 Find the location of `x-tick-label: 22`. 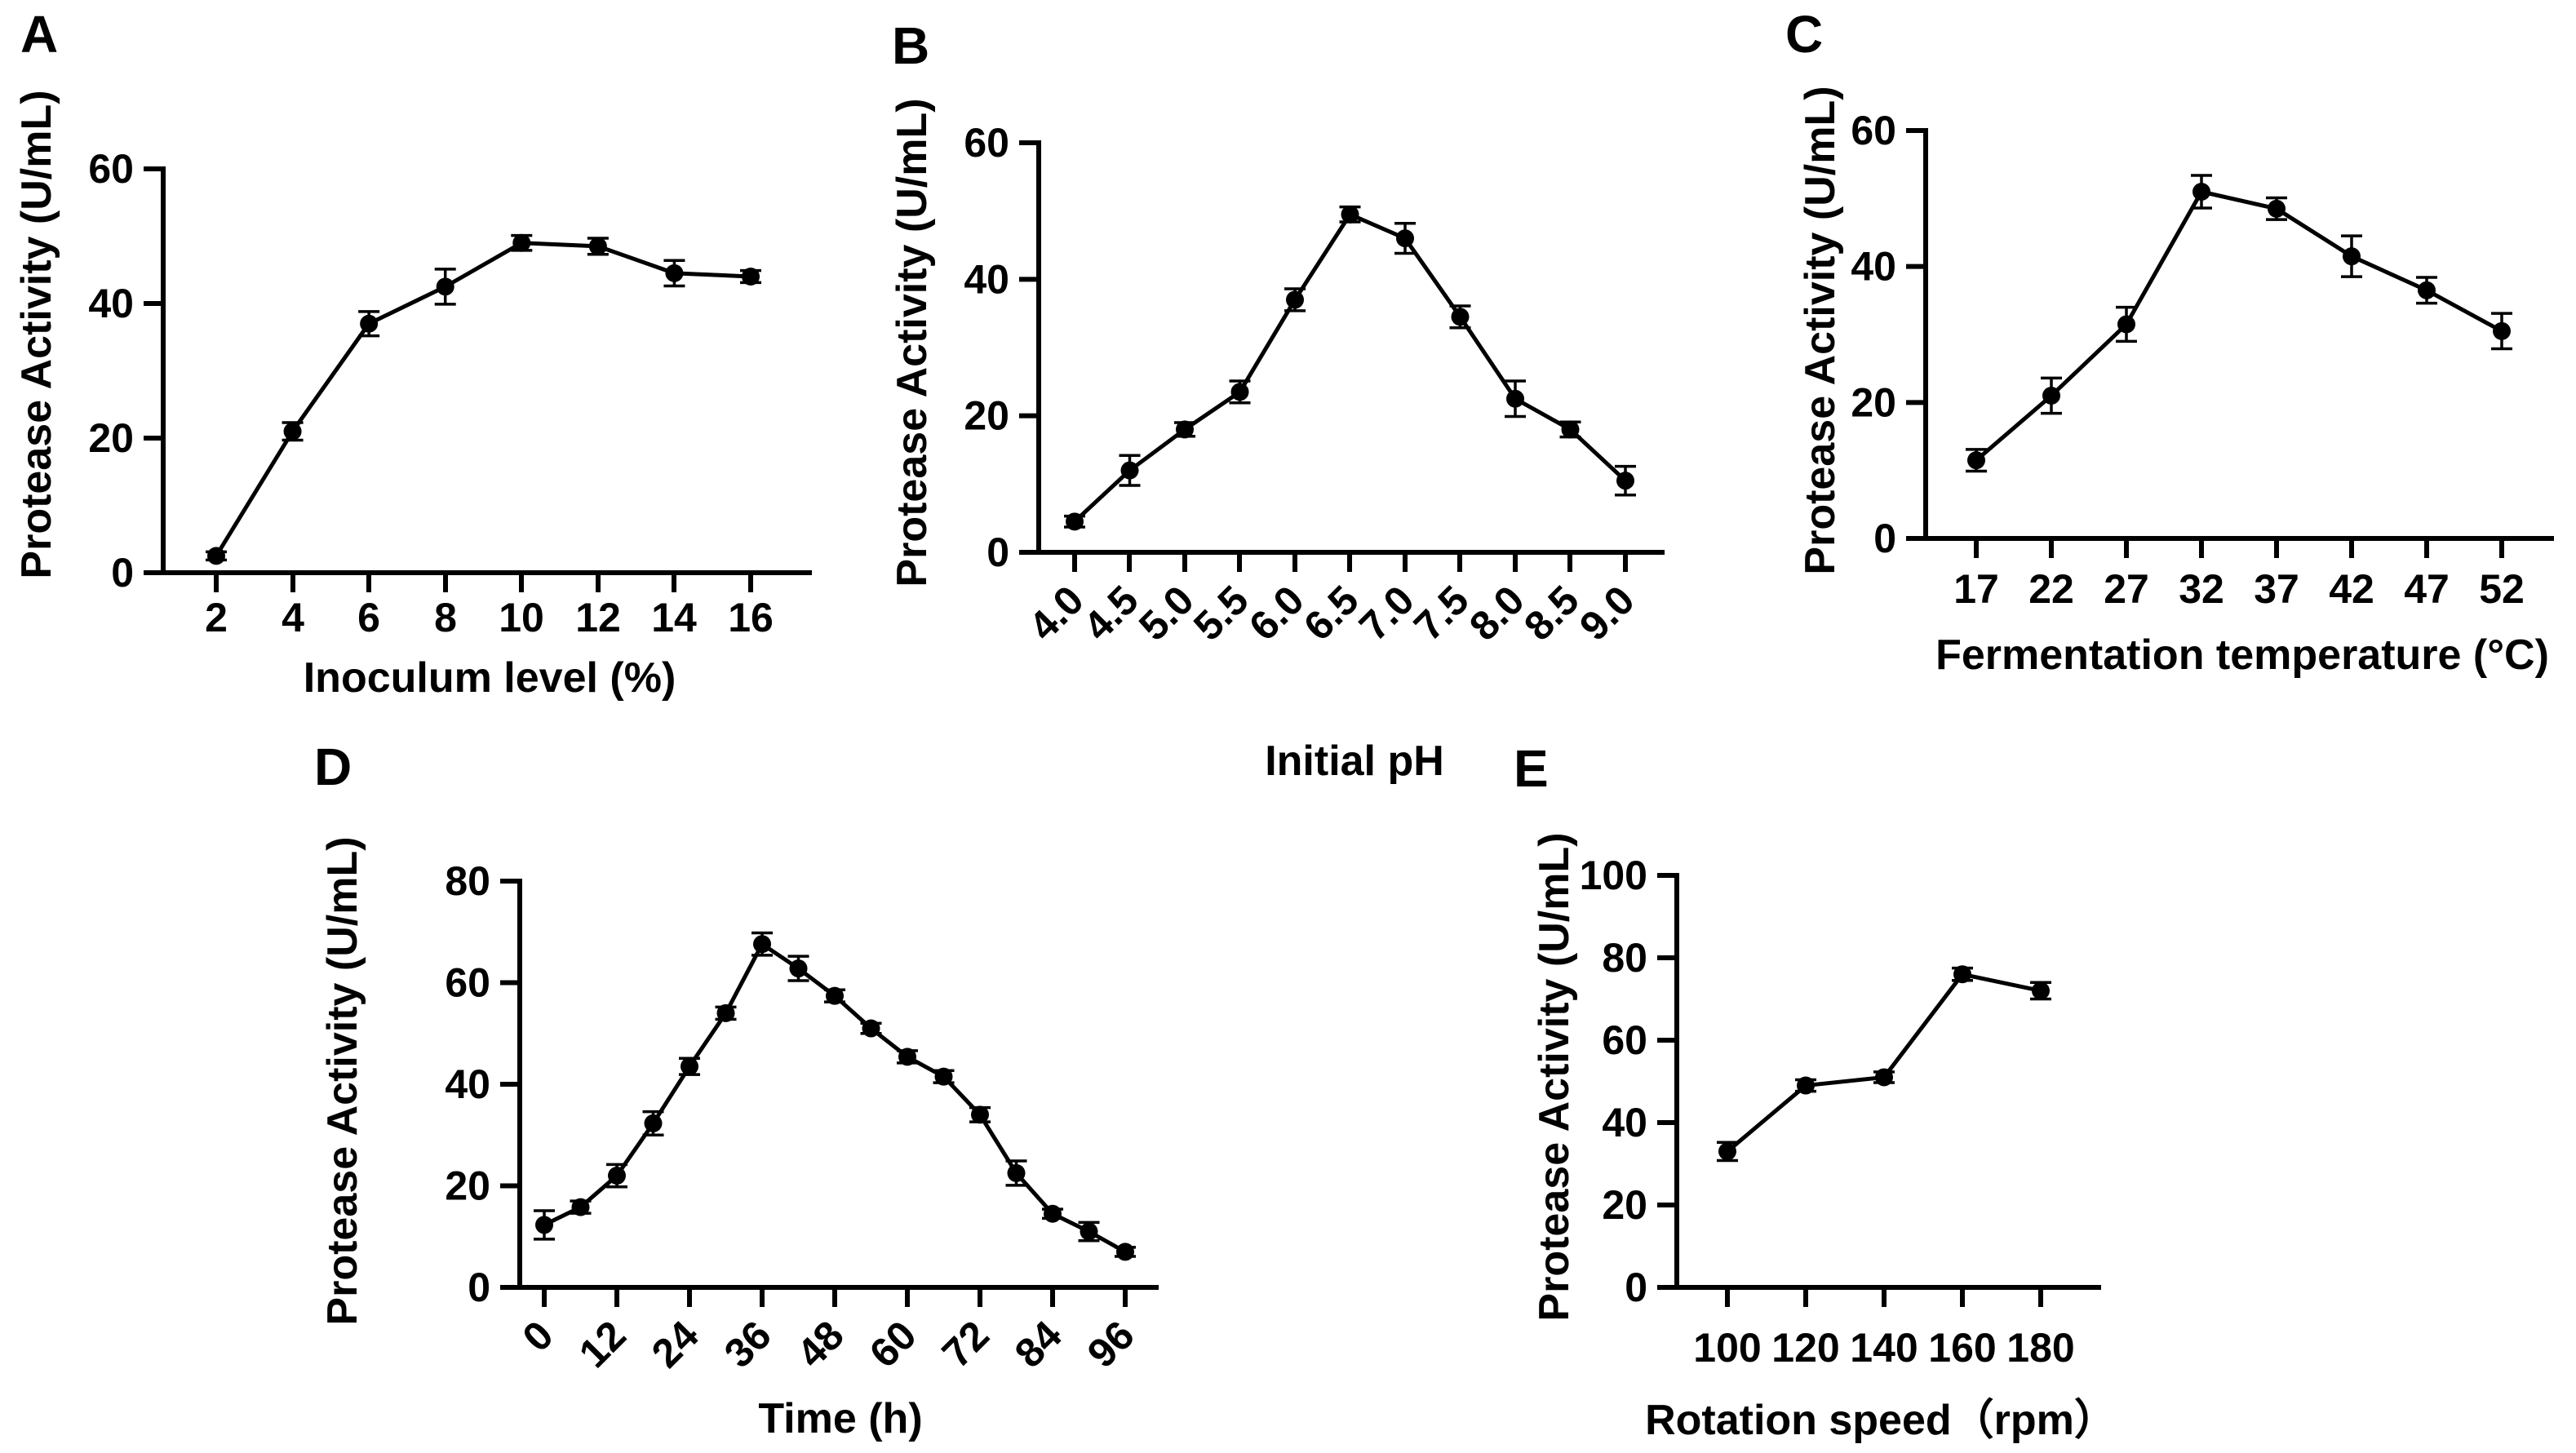

x-tick-label: 22 is located at coordinates (2051, 589).